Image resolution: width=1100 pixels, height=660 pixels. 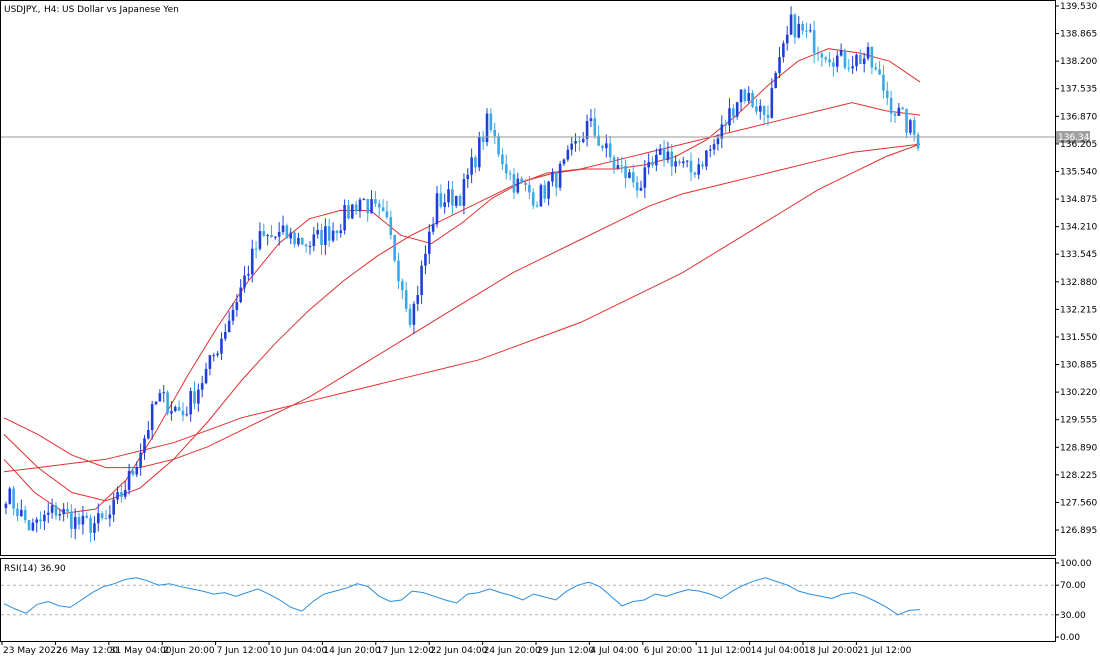 What do you see at coordinates (1078, 35) in the screenshot?
I see `price-axis-label: 138.865` at bounding box center [1078, 35].